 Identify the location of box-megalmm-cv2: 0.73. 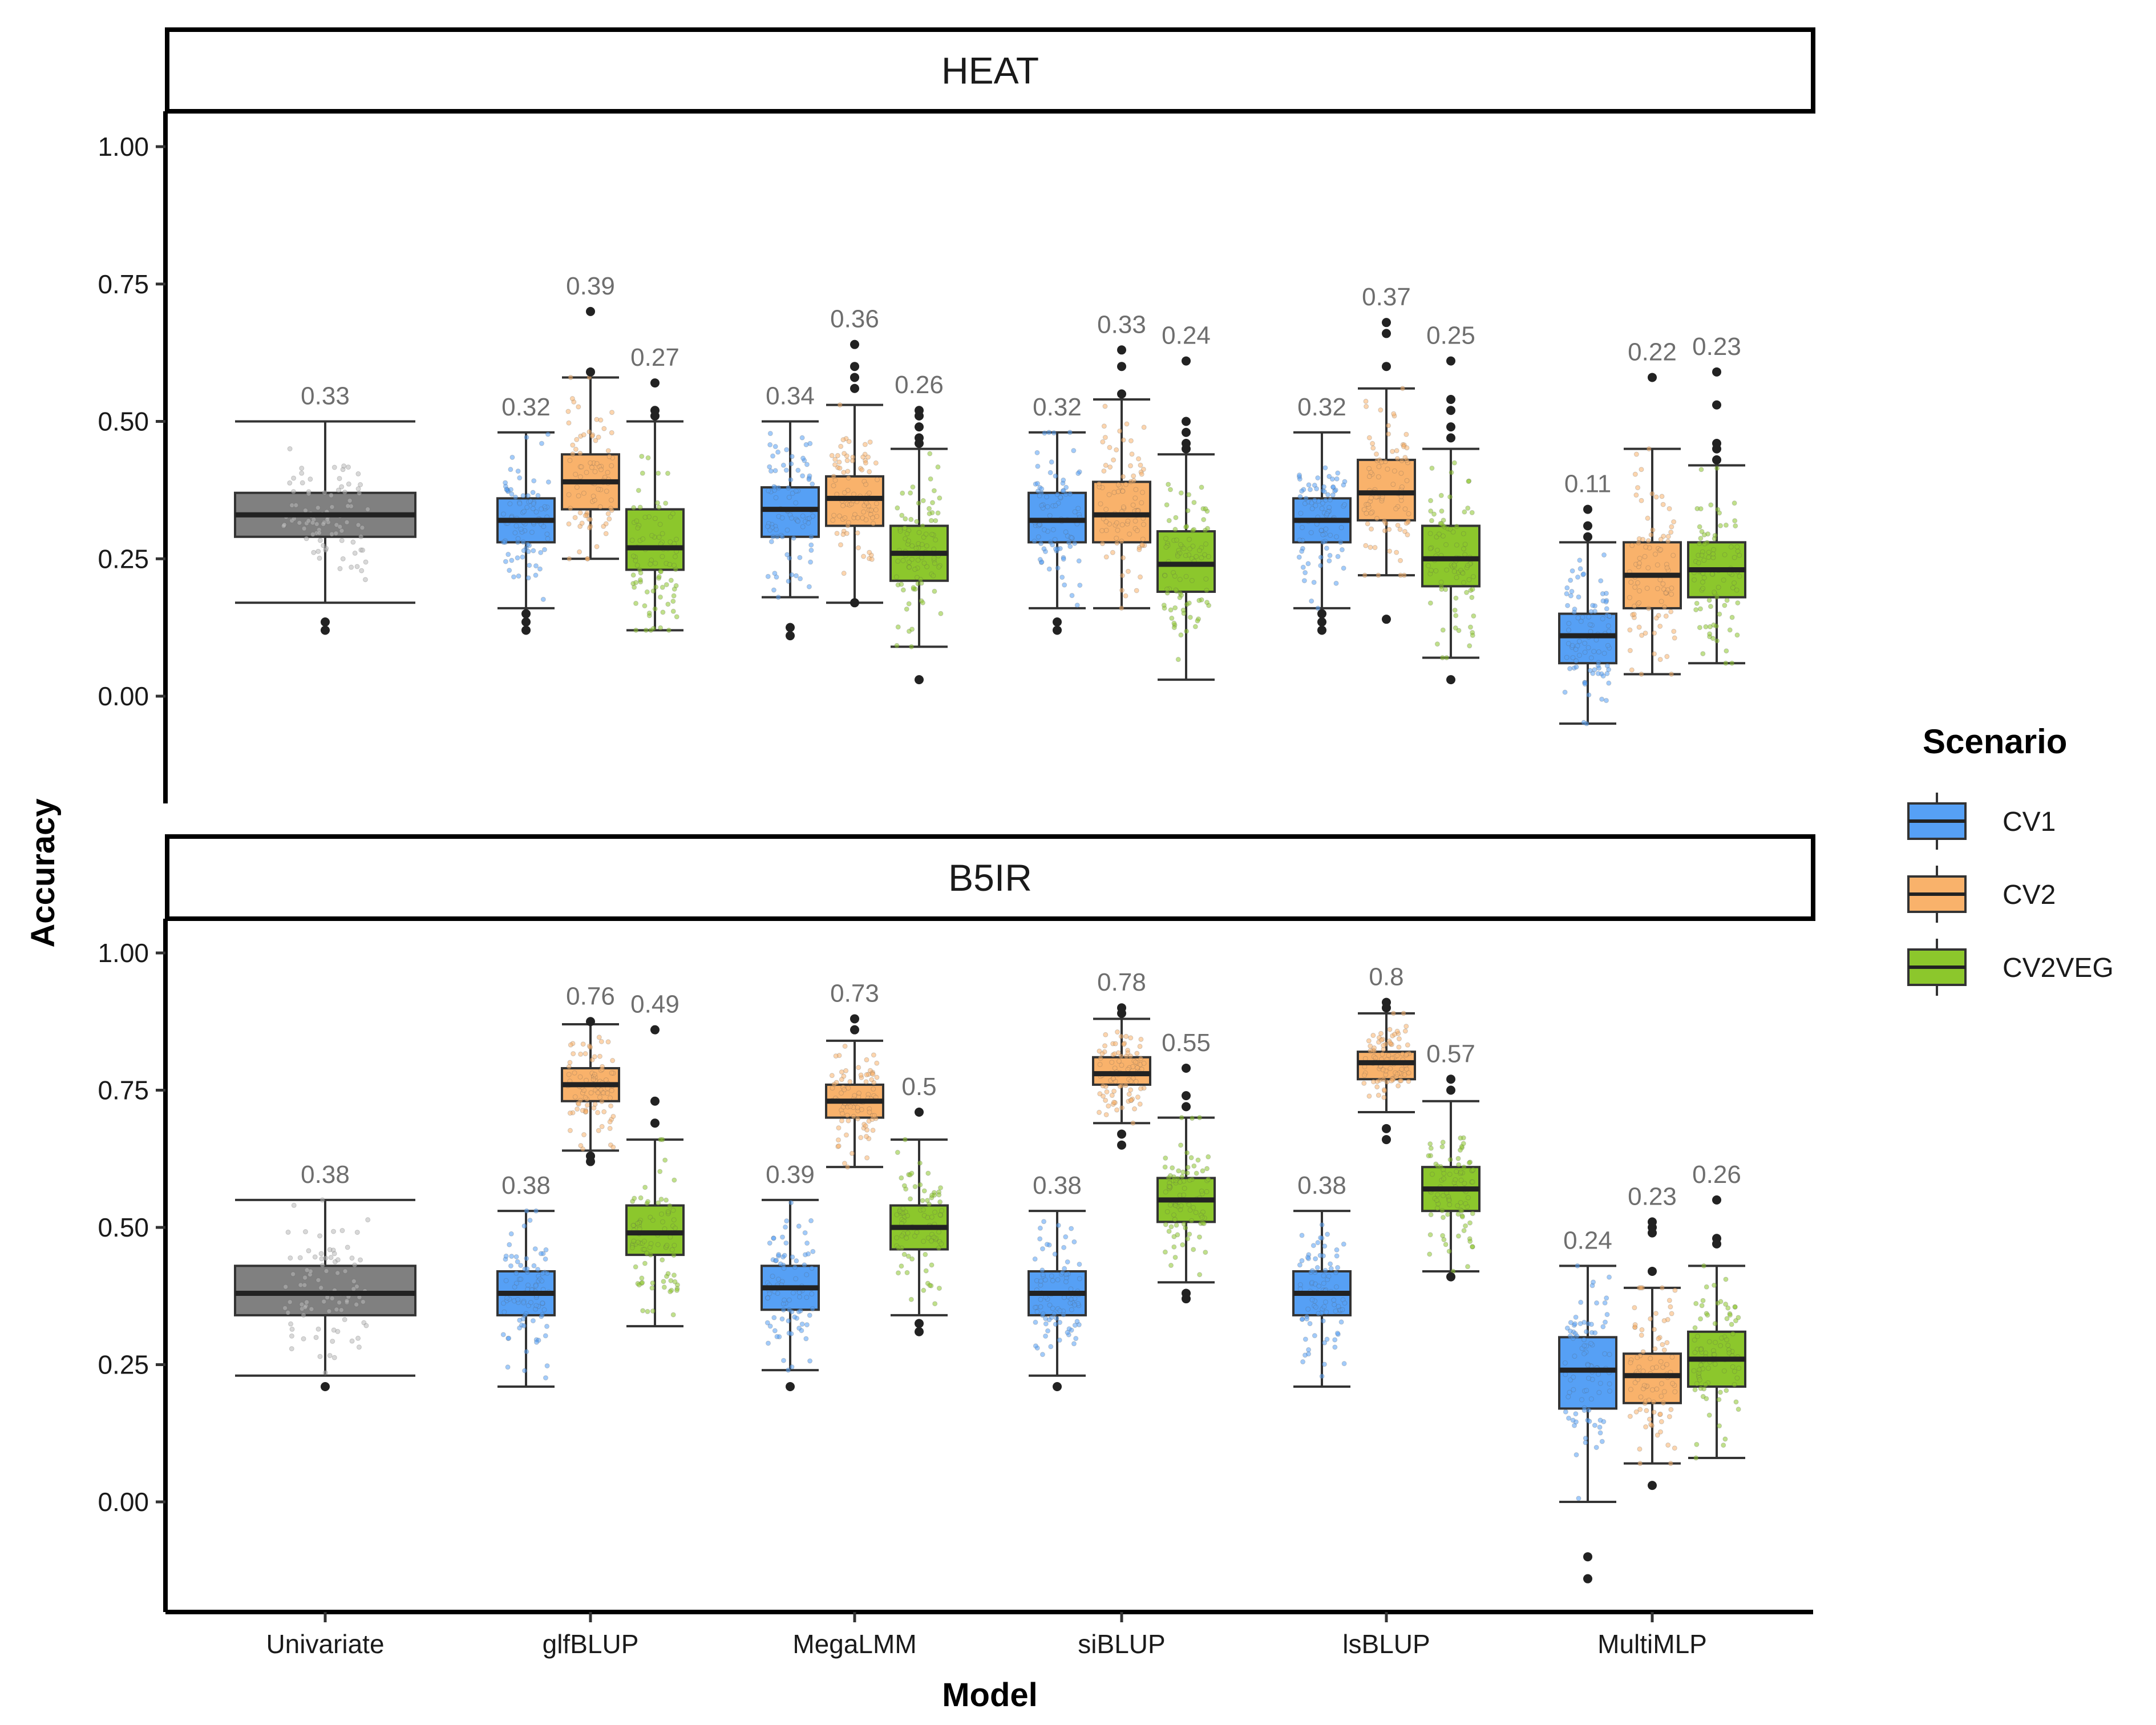
(854, 1074).